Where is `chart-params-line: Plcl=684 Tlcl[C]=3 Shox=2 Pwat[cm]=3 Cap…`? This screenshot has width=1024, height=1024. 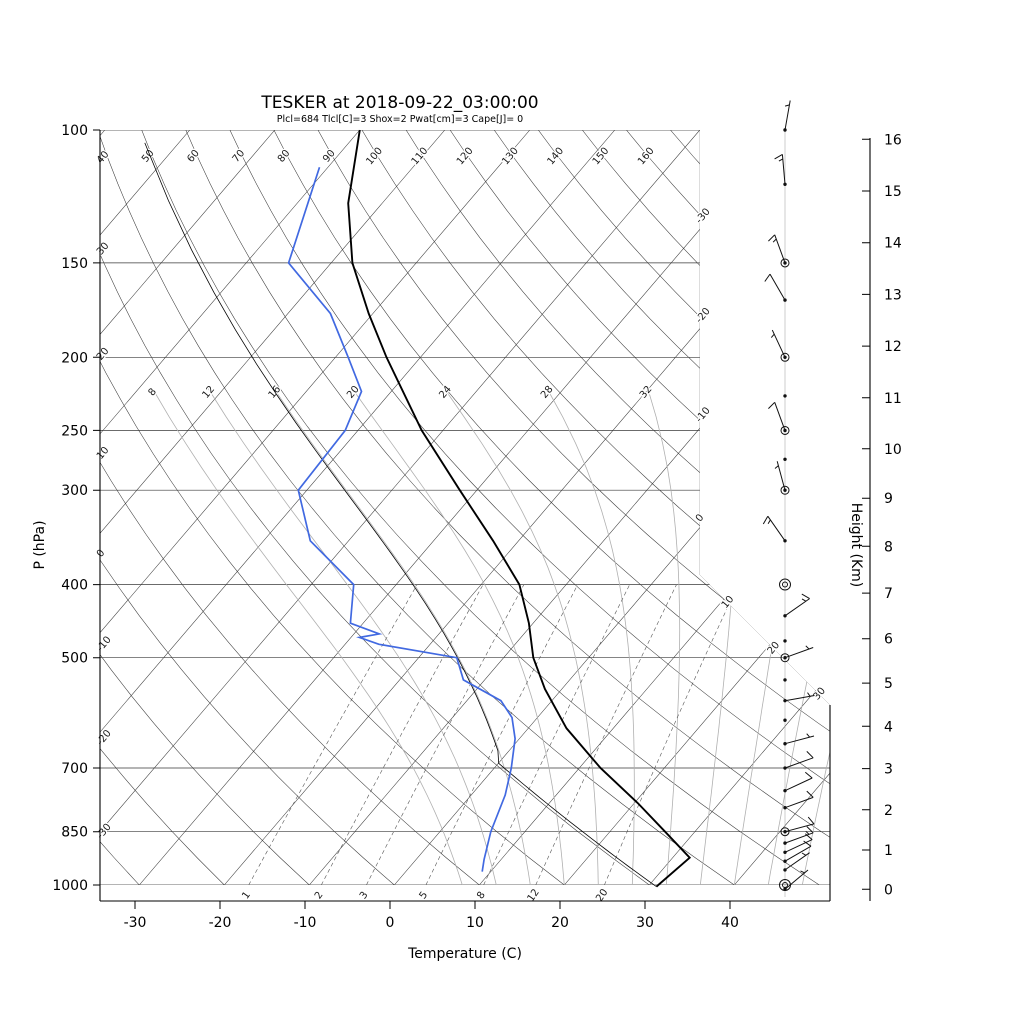 chart-params-line: Plcl=684 Tlcl[C]=3 Shox=2 Pwat[cm]=3 Cap… is located at coordinates (400, 119).